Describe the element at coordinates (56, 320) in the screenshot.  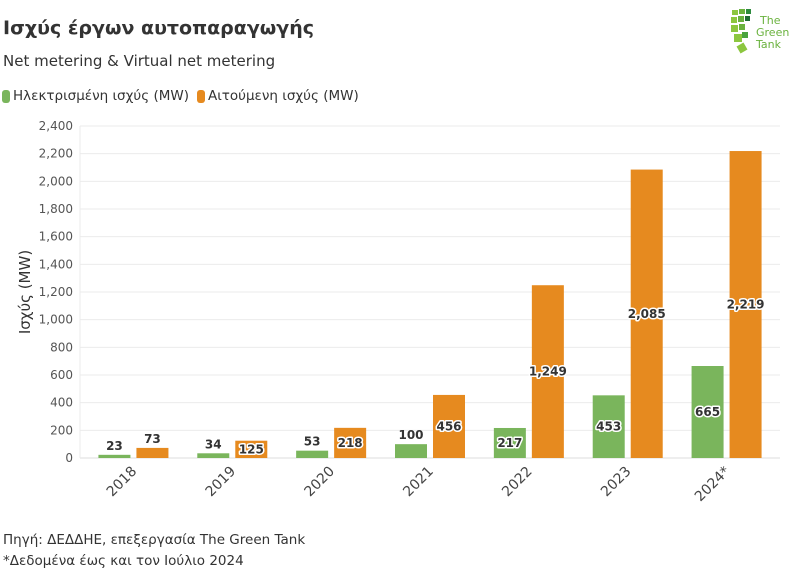
I see `y-tick-label: 1,000` at that location.